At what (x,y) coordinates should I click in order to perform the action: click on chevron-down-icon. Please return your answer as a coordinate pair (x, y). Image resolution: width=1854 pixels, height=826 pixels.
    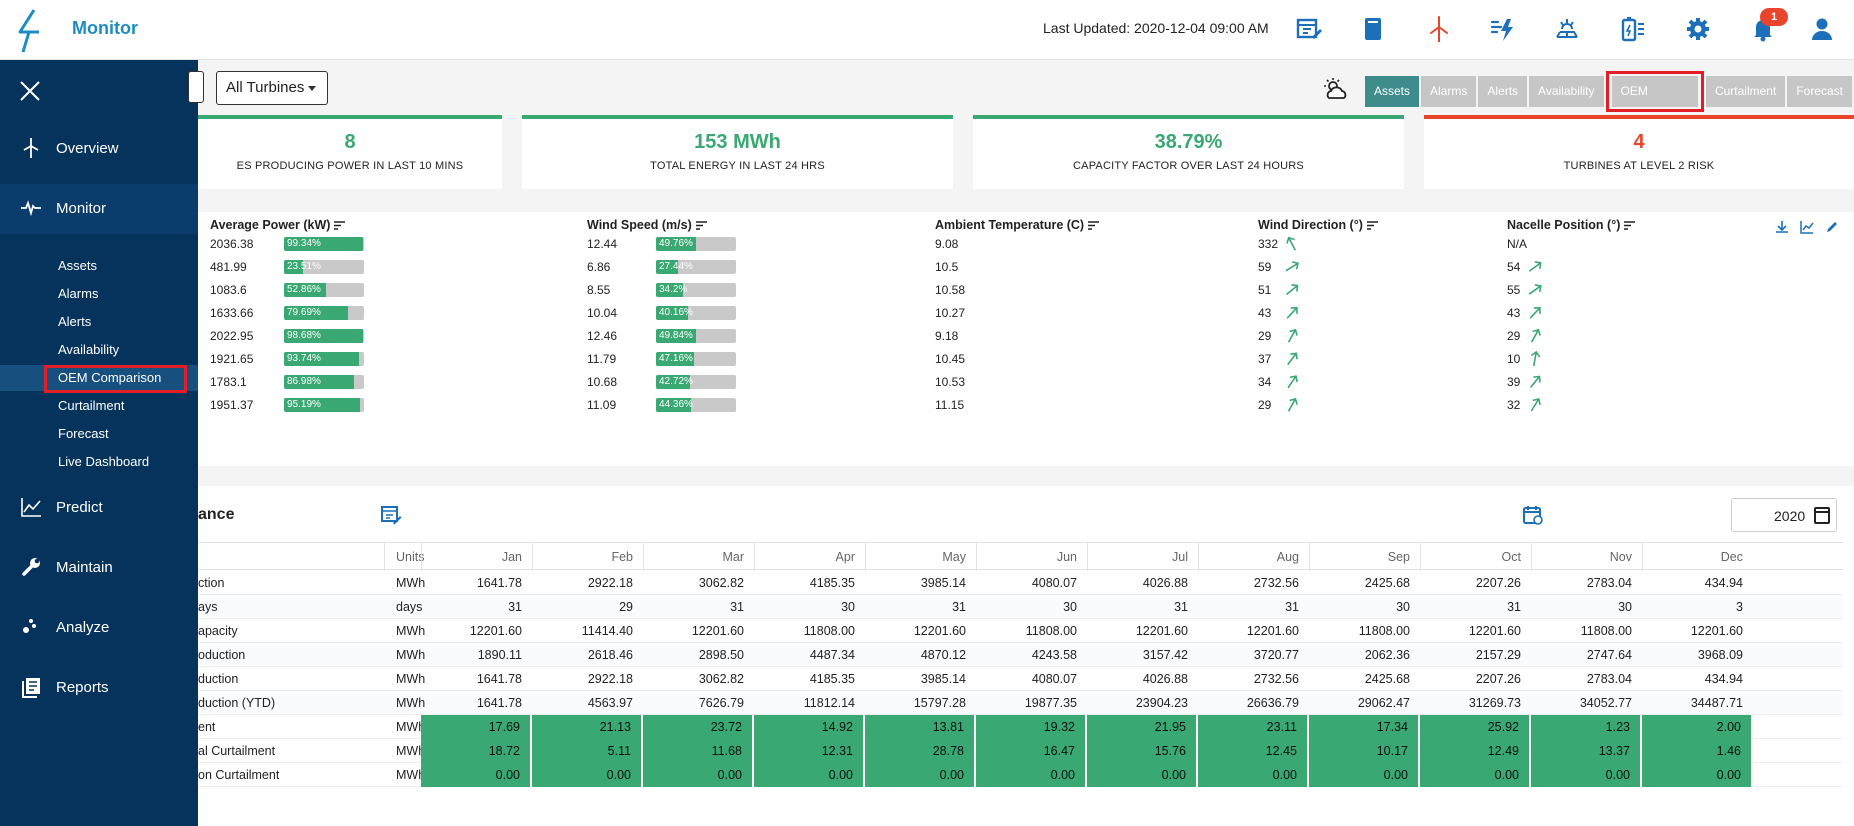
    Looking at the image, I should click on (312, 88).